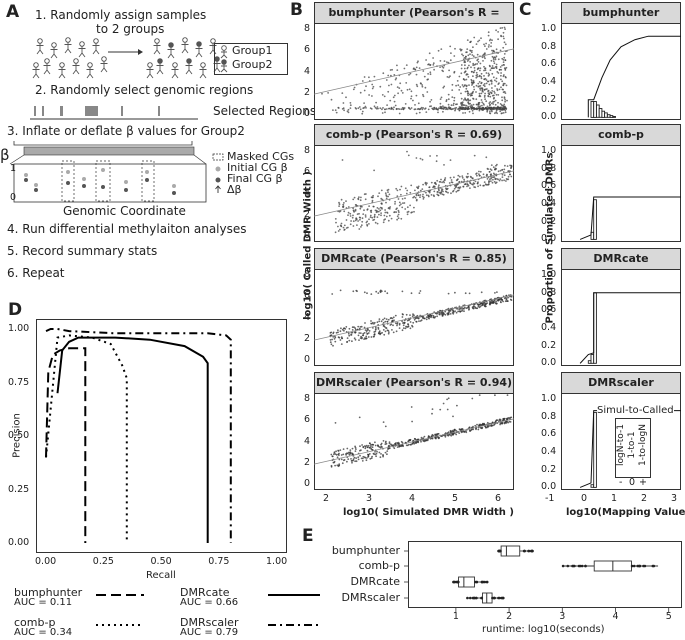  I want to click on d-ytick: 0.75, so click(19, 382).